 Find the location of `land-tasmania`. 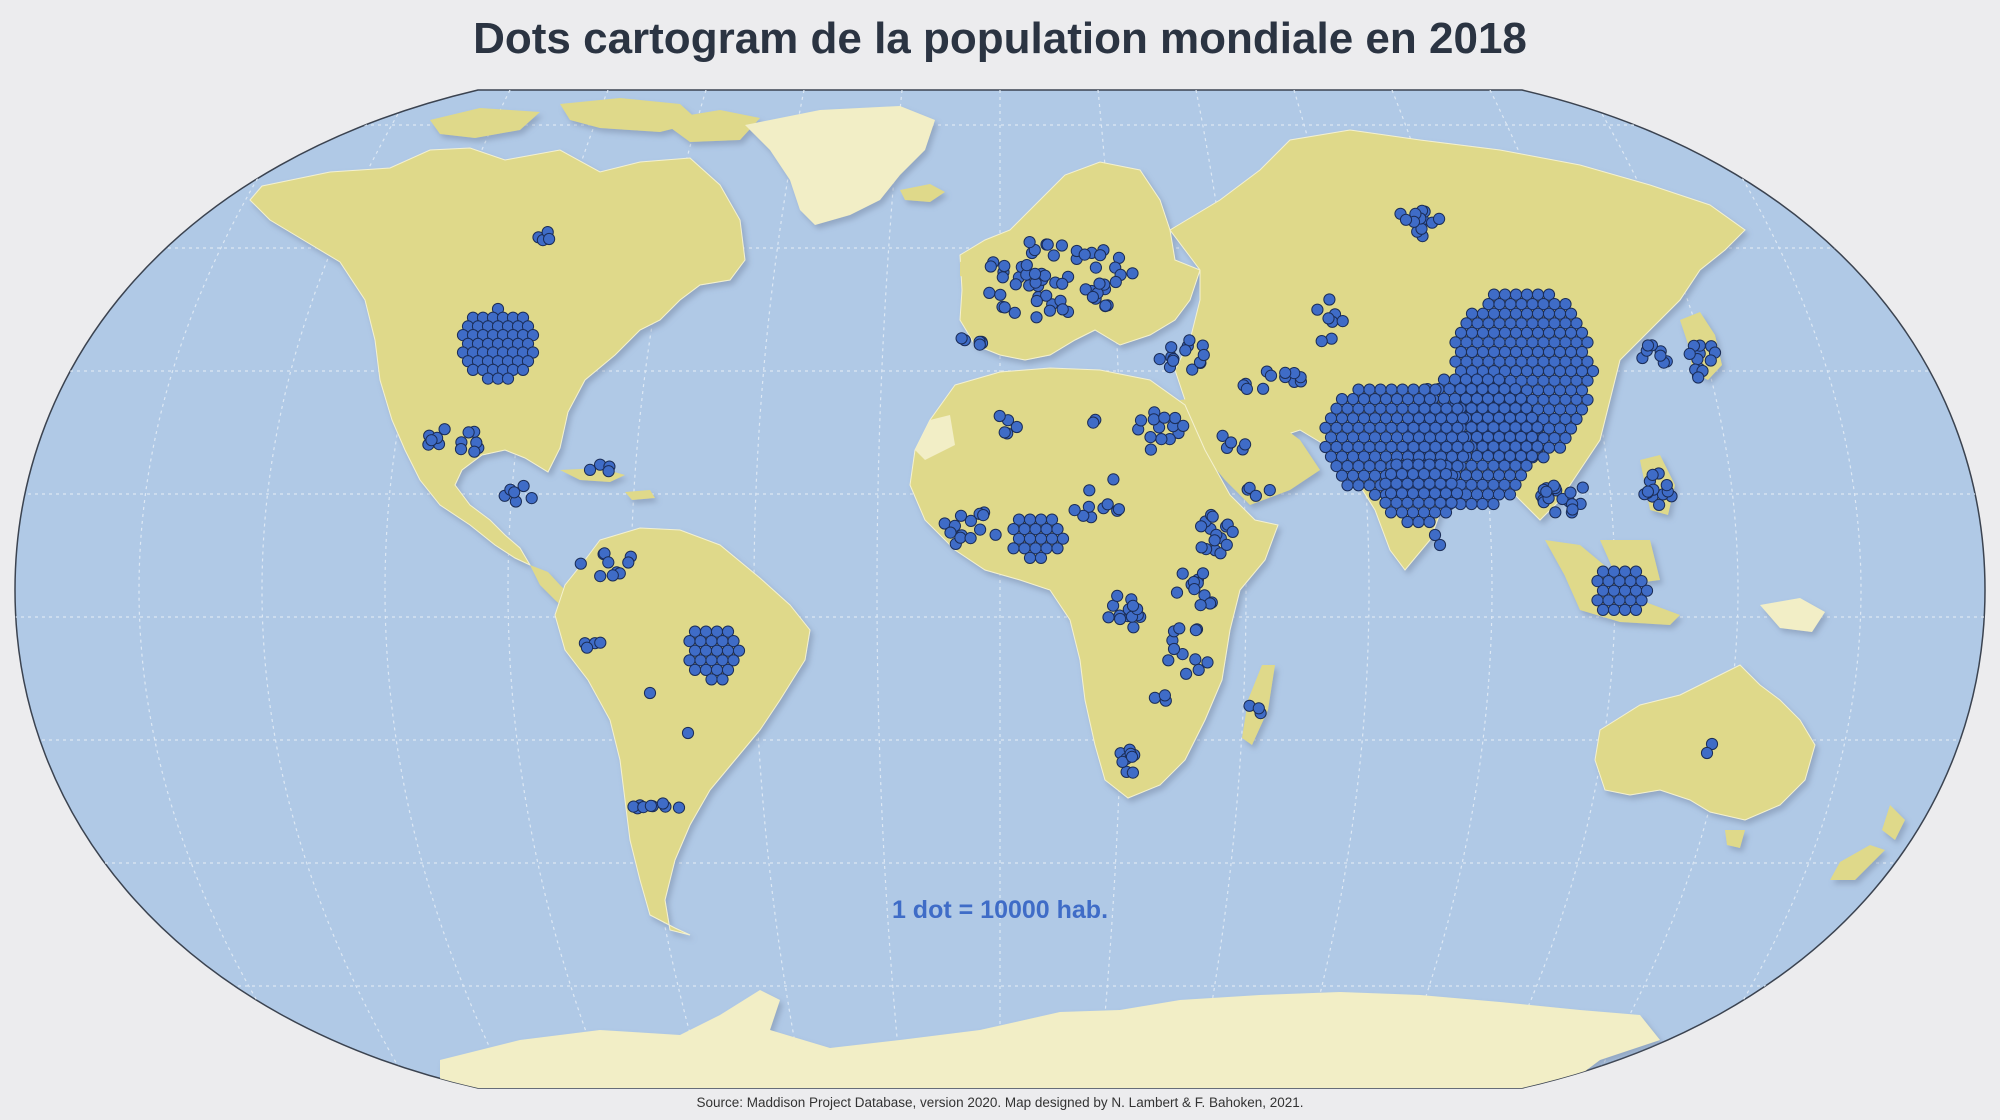

land-tasmania is located at coordinates (1735, 839).